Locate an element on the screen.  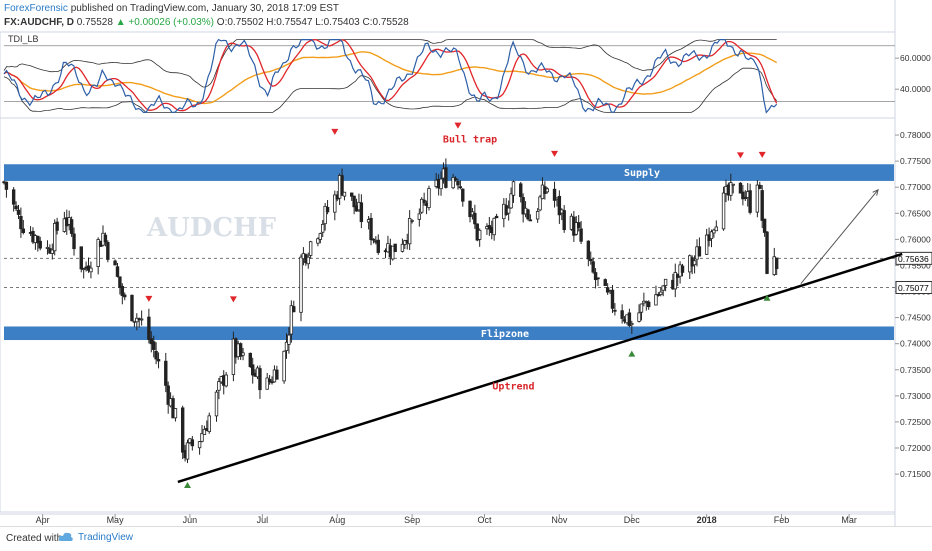
time-tick-label: Jul is located at coordinates (263, 520).